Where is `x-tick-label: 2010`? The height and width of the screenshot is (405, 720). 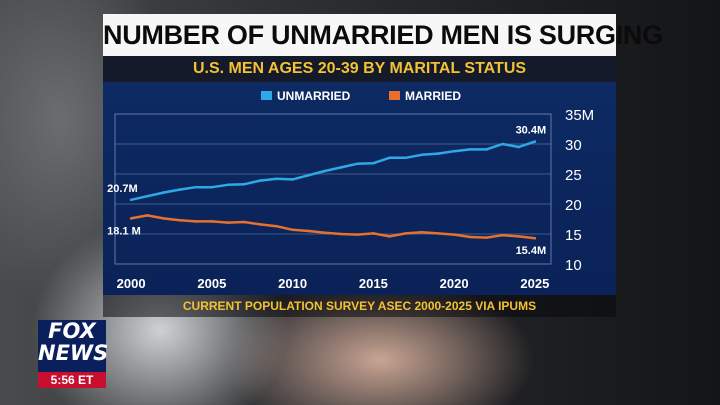
x-tick-label: 2010 is located at coordinates (292, 283).